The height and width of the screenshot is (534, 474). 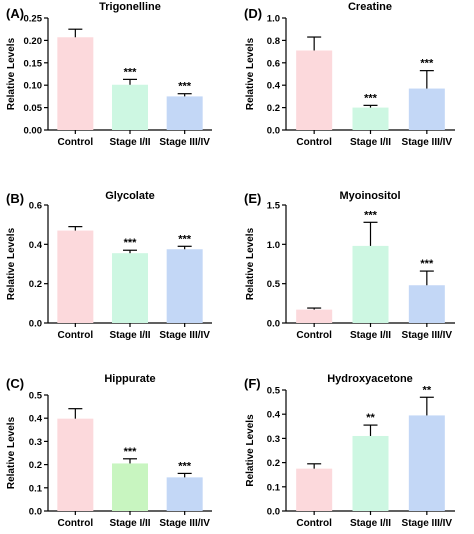 What do you see at coordinates (369, 196) in the screenshot?
I see `chart-title: Myoinositol` at bounding box center [369, 196].